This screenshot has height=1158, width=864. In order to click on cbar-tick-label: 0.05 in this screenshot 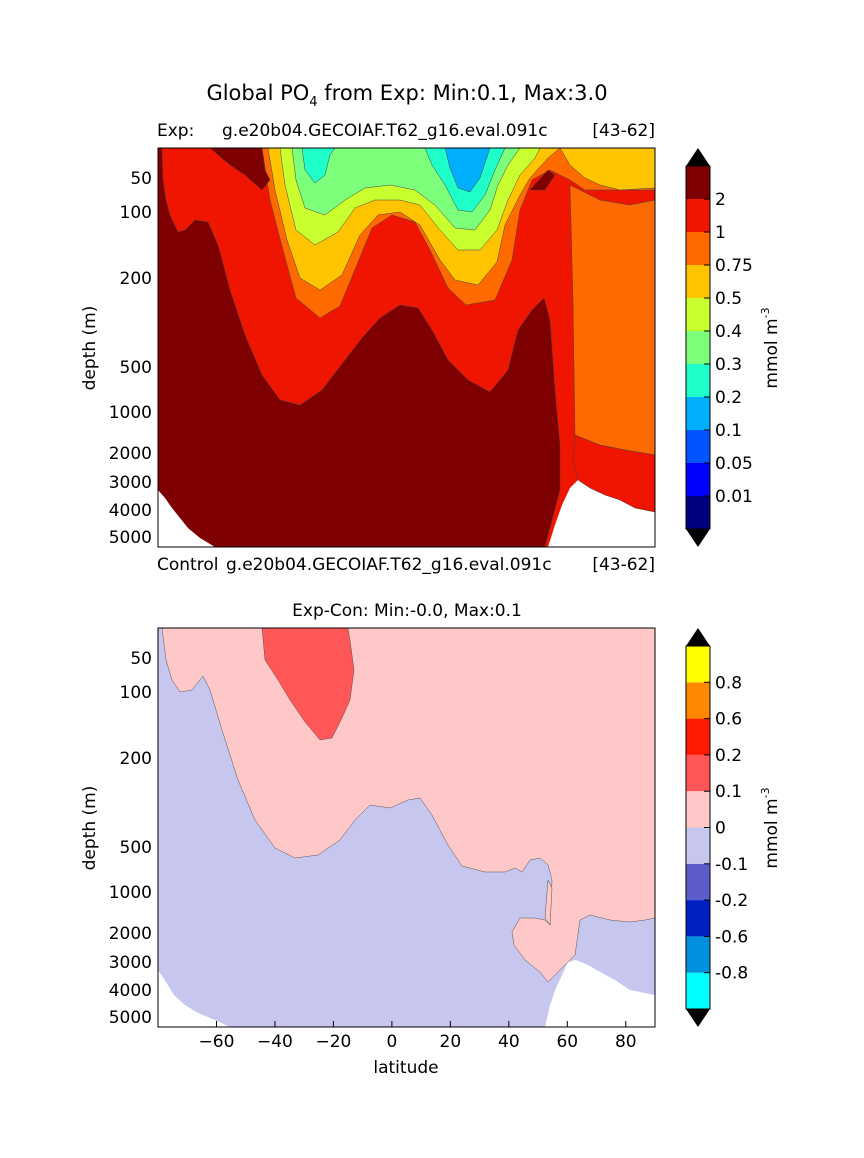, I will do `click(734, 464)`.